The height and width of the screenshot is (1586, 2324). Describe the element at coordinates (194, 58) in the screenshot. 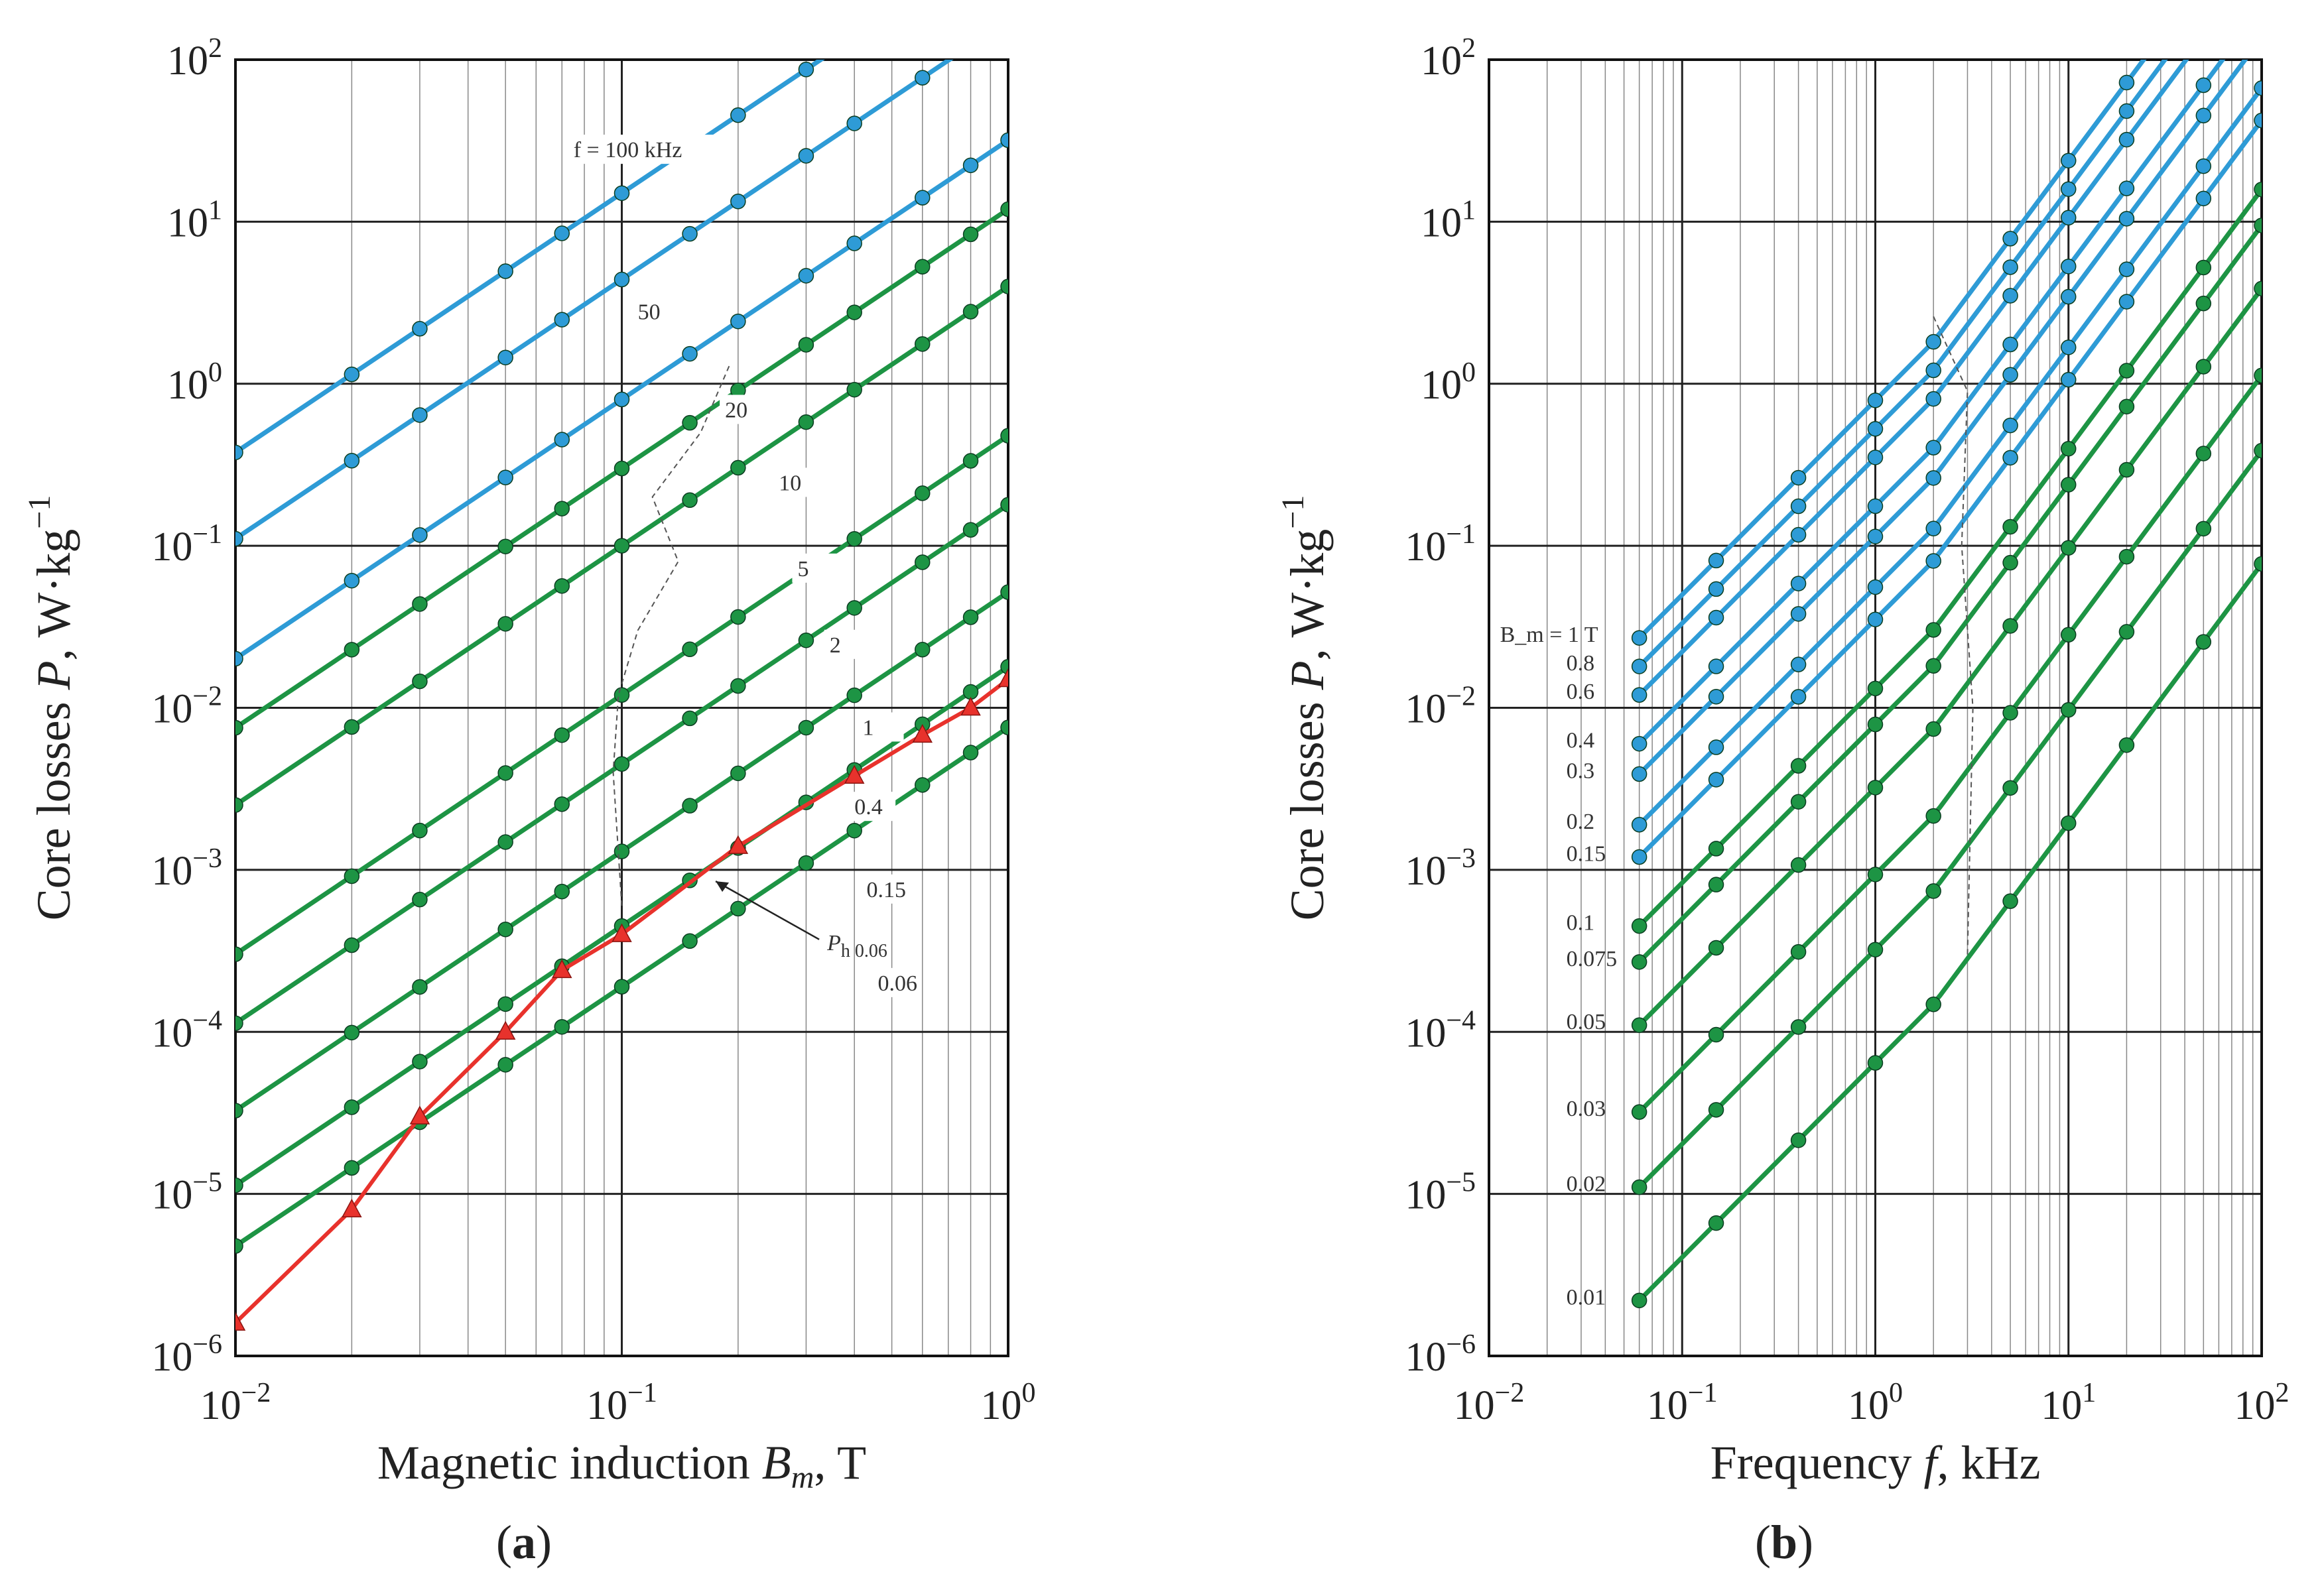

I see `y-tick-label: 10²` at that location.